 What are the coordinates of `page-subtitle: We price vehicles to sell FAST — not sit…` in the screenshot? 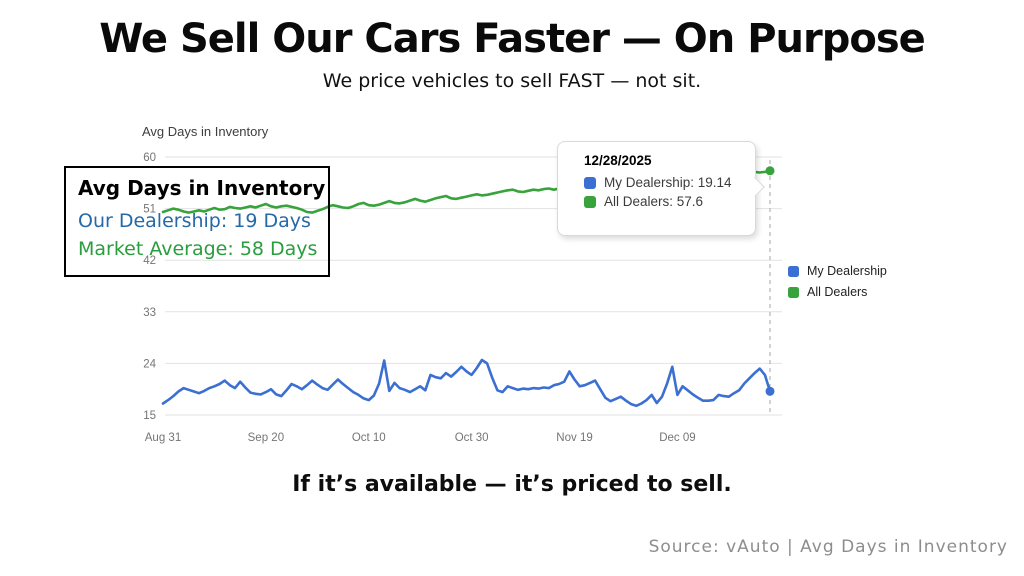 It's located at (512, 81).